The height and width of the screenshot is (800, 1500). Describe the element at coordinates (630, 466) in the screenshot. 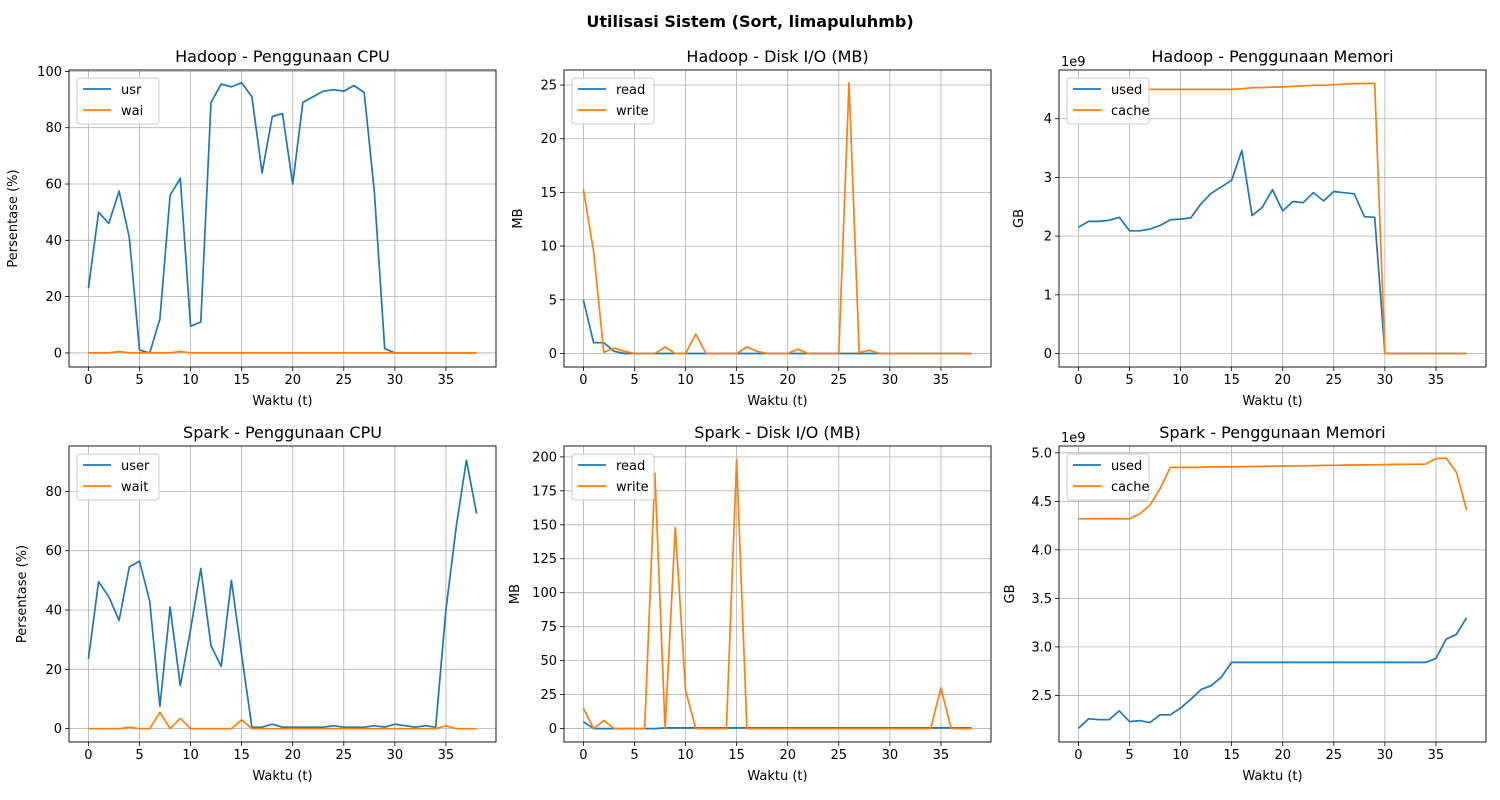

I see `legend-label: read` at that location.